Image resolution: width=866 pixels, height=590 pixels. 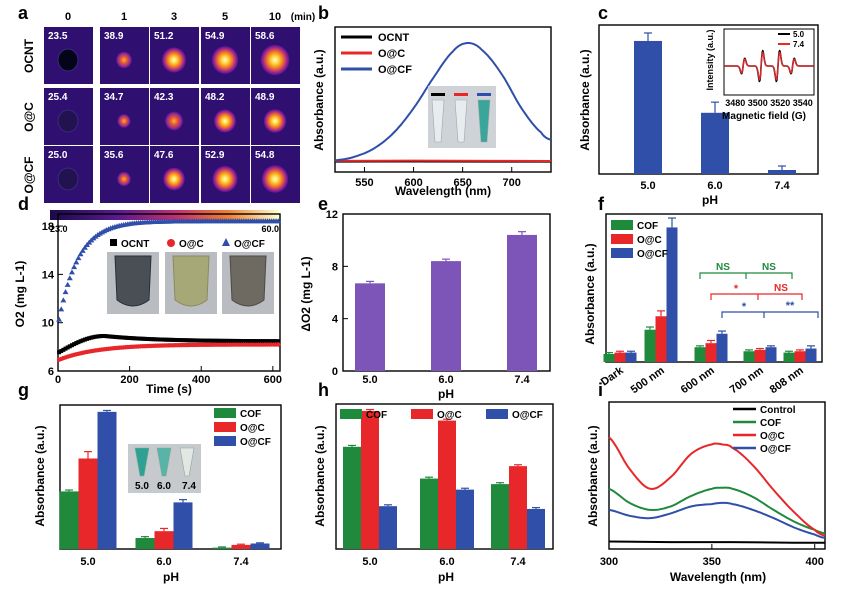 What do you see at coordinates (124, 17) in the screenshot?
I see `time-label: 1` at bounding box center [124, 17].